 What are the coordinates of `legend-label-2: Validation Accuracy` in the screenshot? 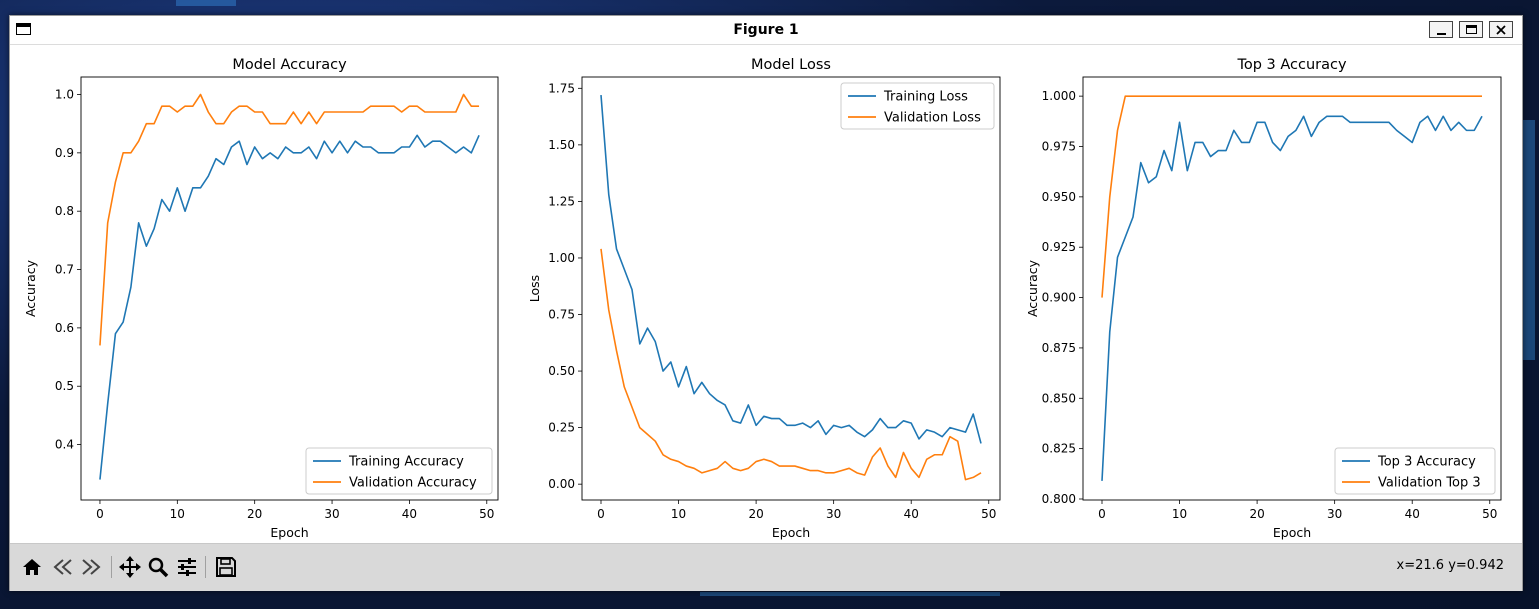 It's located at (413, 483).